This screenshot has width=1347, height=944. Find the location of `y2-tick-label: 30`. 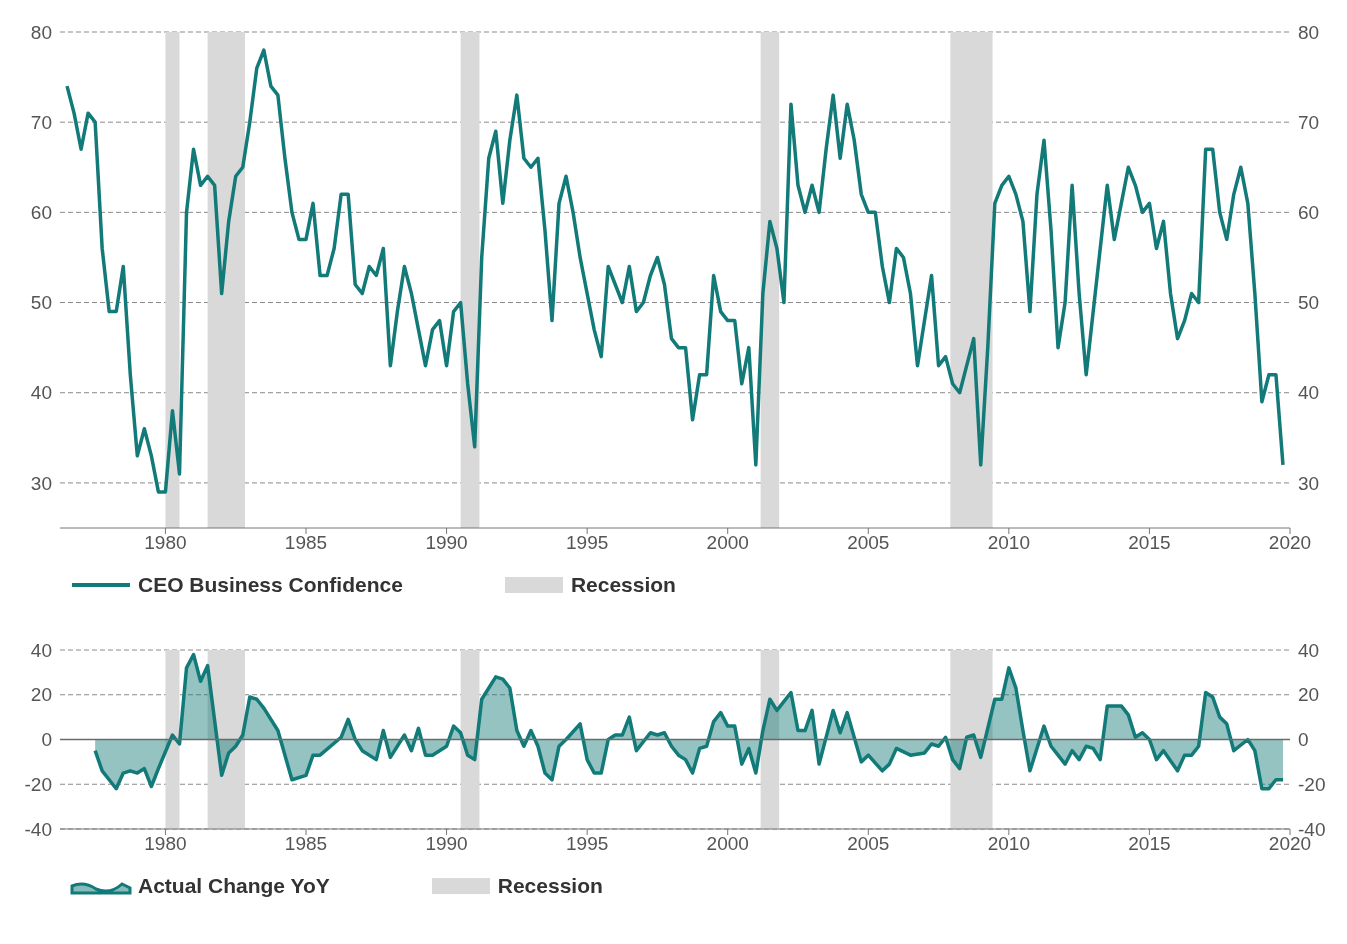

y2-tick-label: 30 is located at coordinates (1309, 483).